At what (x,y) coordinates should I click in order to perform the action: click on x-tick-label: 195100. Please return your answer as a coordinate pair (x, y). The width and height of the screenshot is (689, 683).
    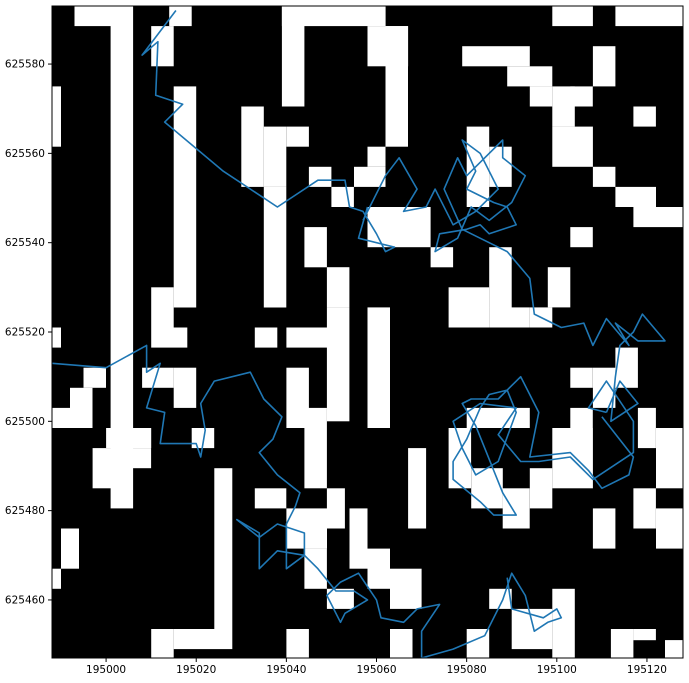
    Looking at the image, I should click on (557, 670).